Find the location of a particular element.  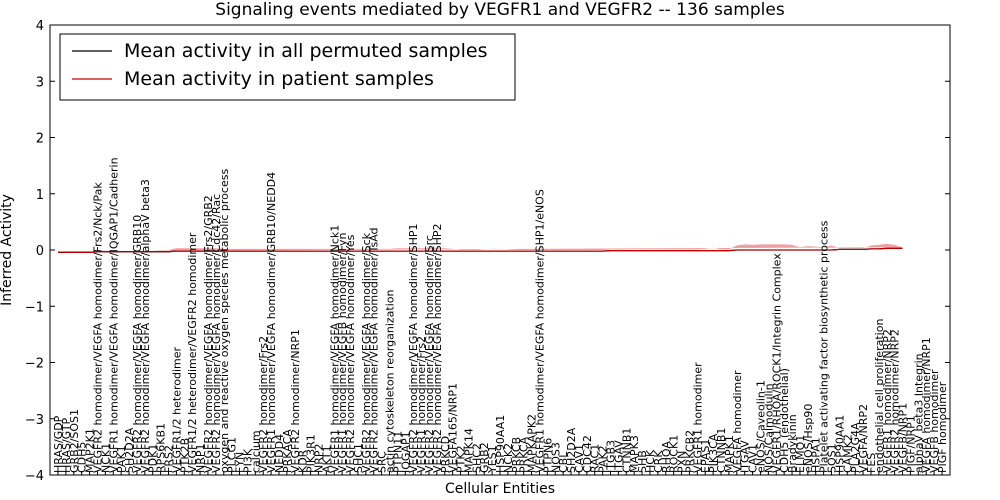

x-tick-label: PLCG1 is located at coordinates (232, 455).